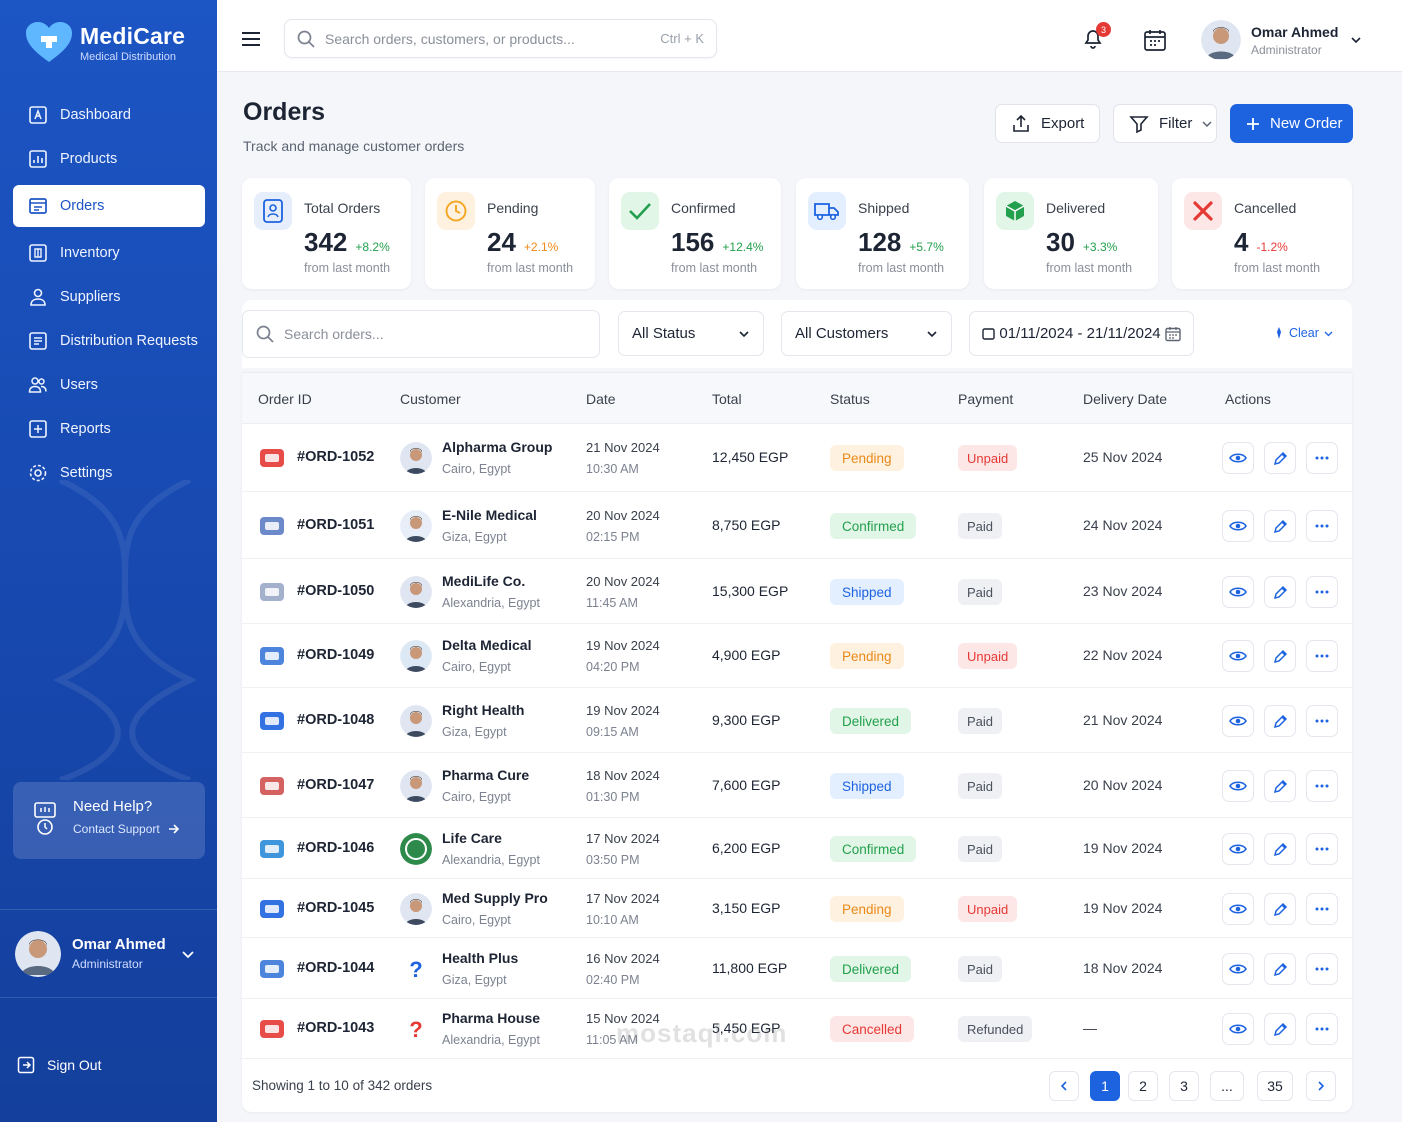 This screenshot has height=1122, width=1402. What do you see at coordinates (109, 253) in the screenshot?
I see `sidebar-item-inventory: Inventory` at bounding box center [109, 253].